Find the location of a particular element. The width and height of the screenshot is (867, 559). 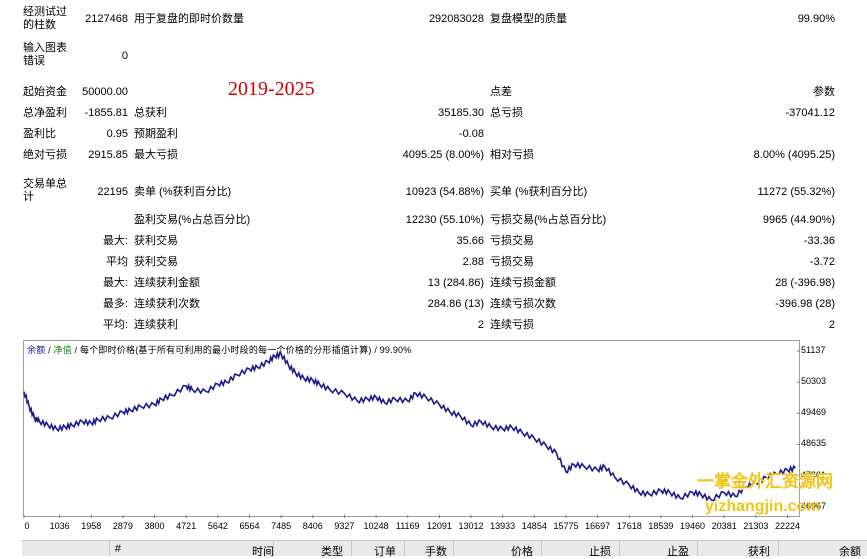

max-consec-losses-label: 连续亏损金额 is located at coordinates (523, 283).